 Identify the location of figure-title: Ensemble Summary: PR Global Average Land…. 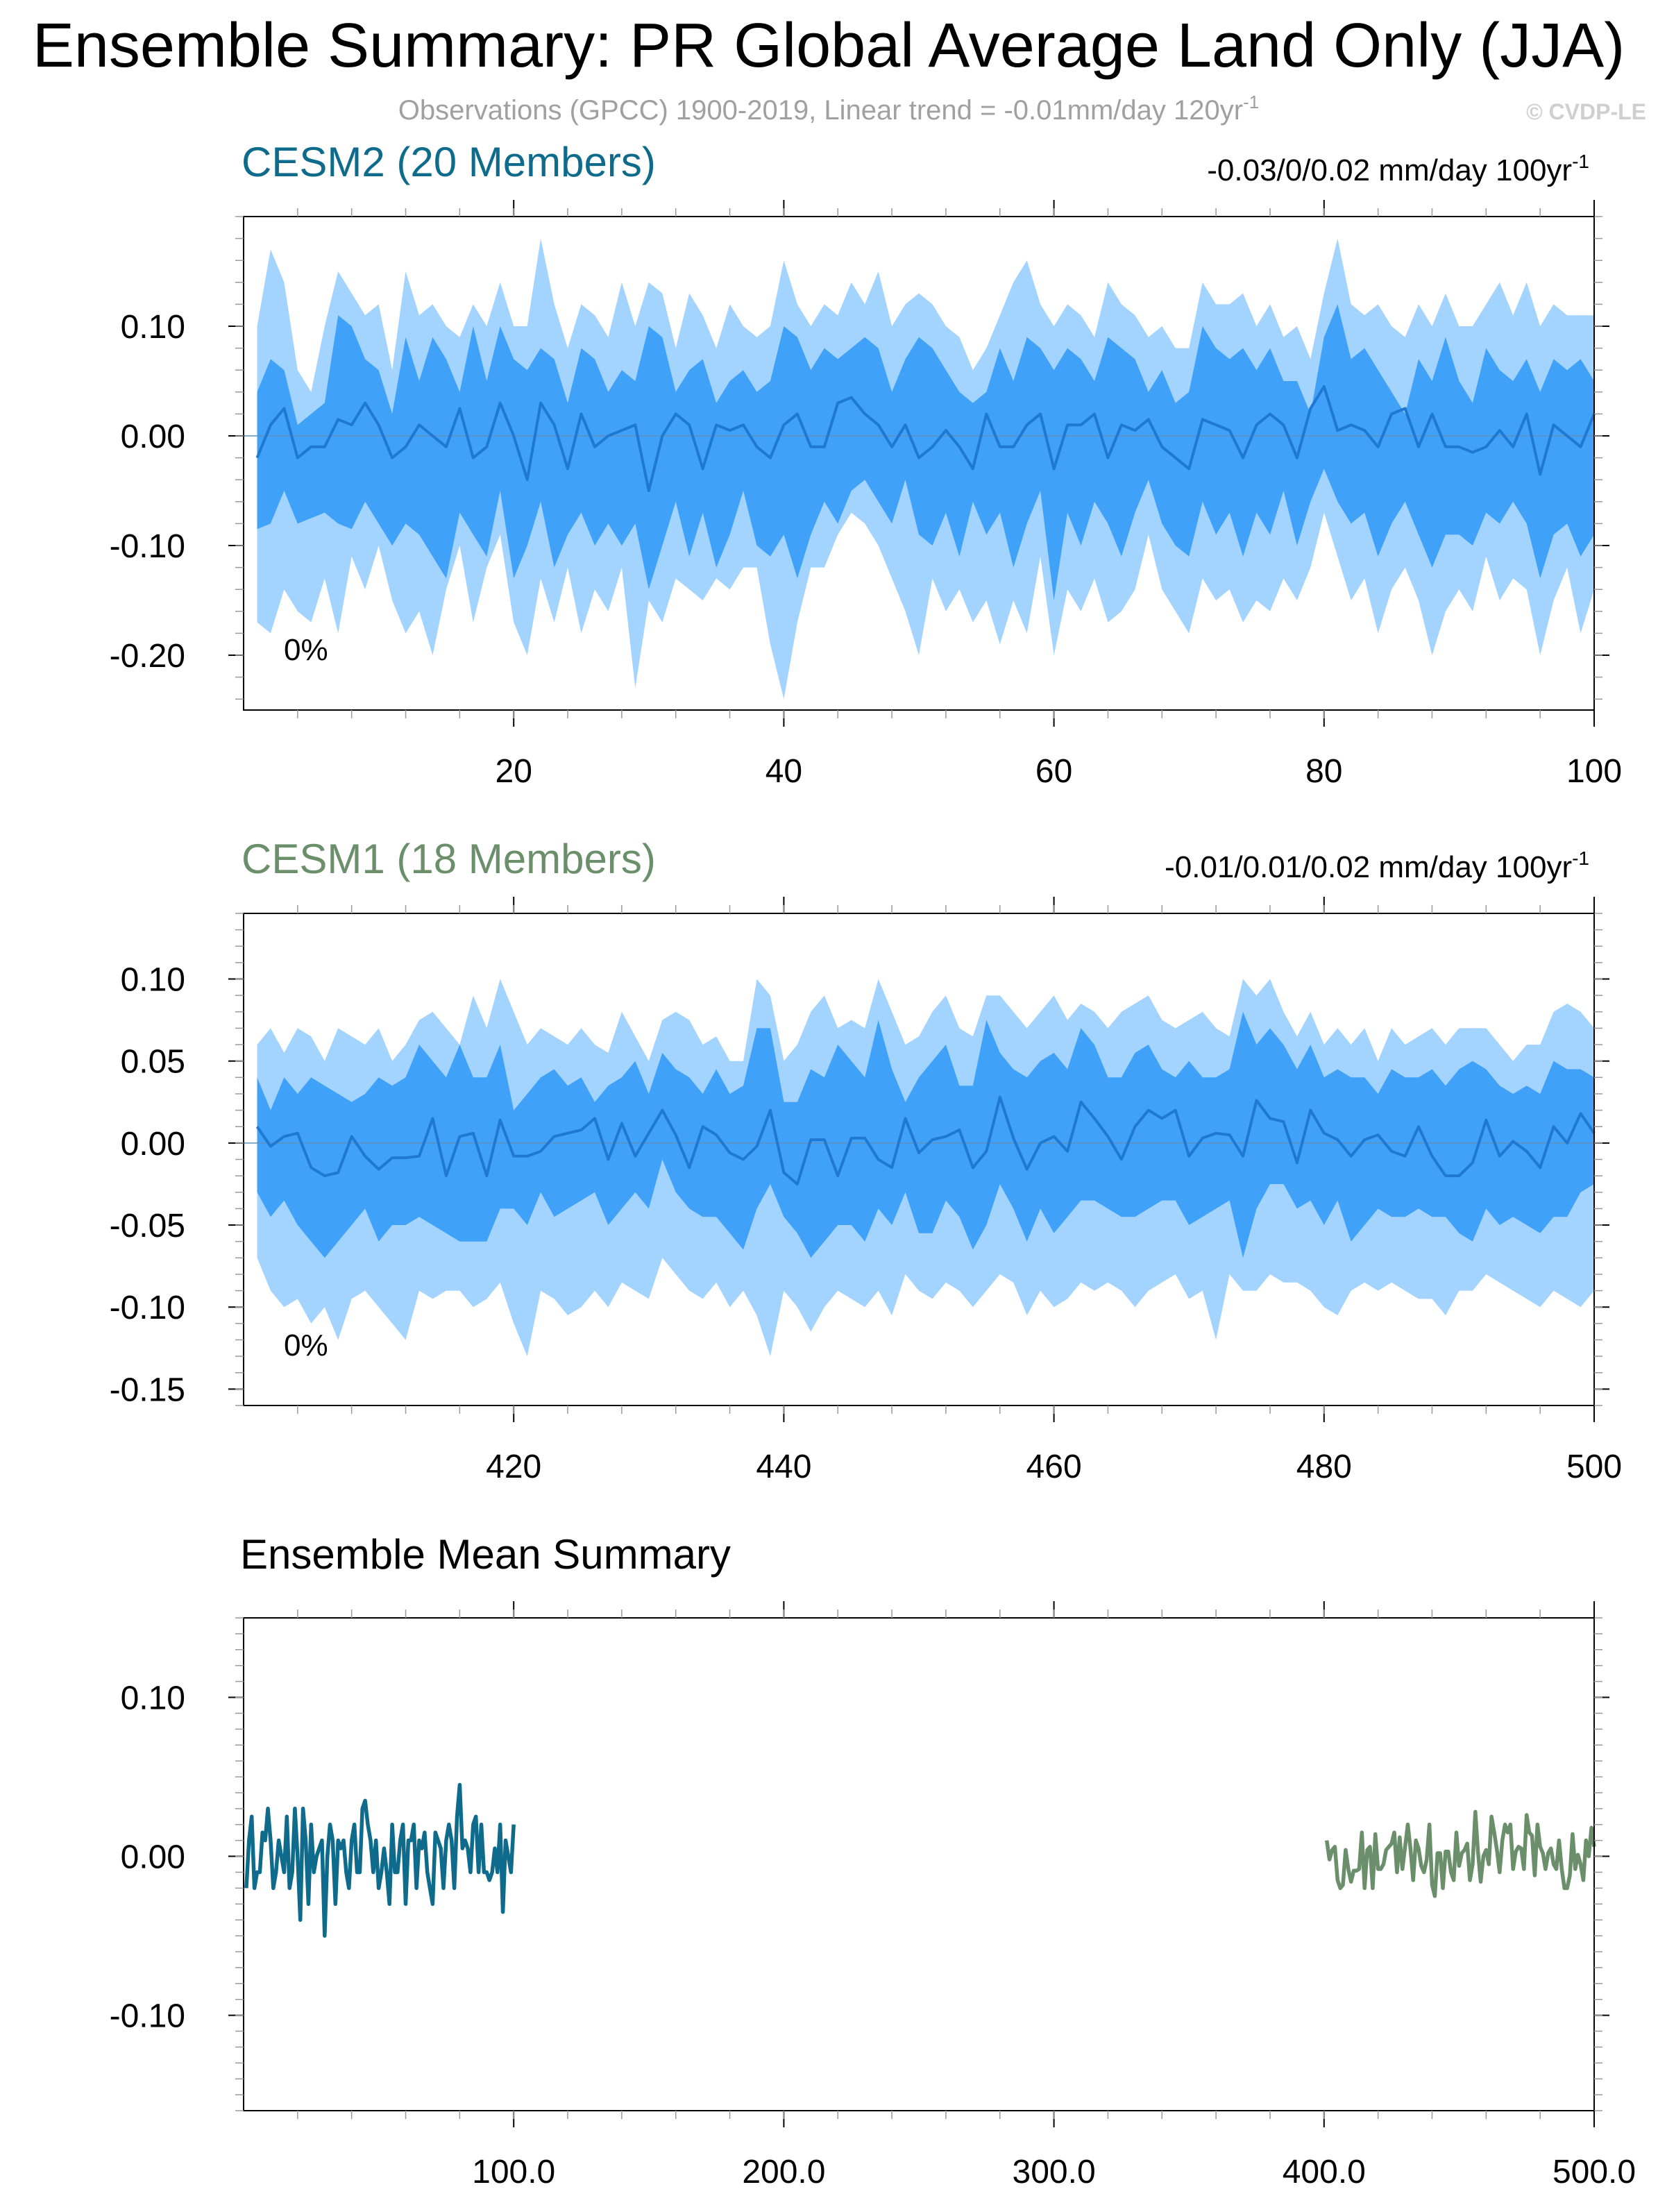
(829, 46).